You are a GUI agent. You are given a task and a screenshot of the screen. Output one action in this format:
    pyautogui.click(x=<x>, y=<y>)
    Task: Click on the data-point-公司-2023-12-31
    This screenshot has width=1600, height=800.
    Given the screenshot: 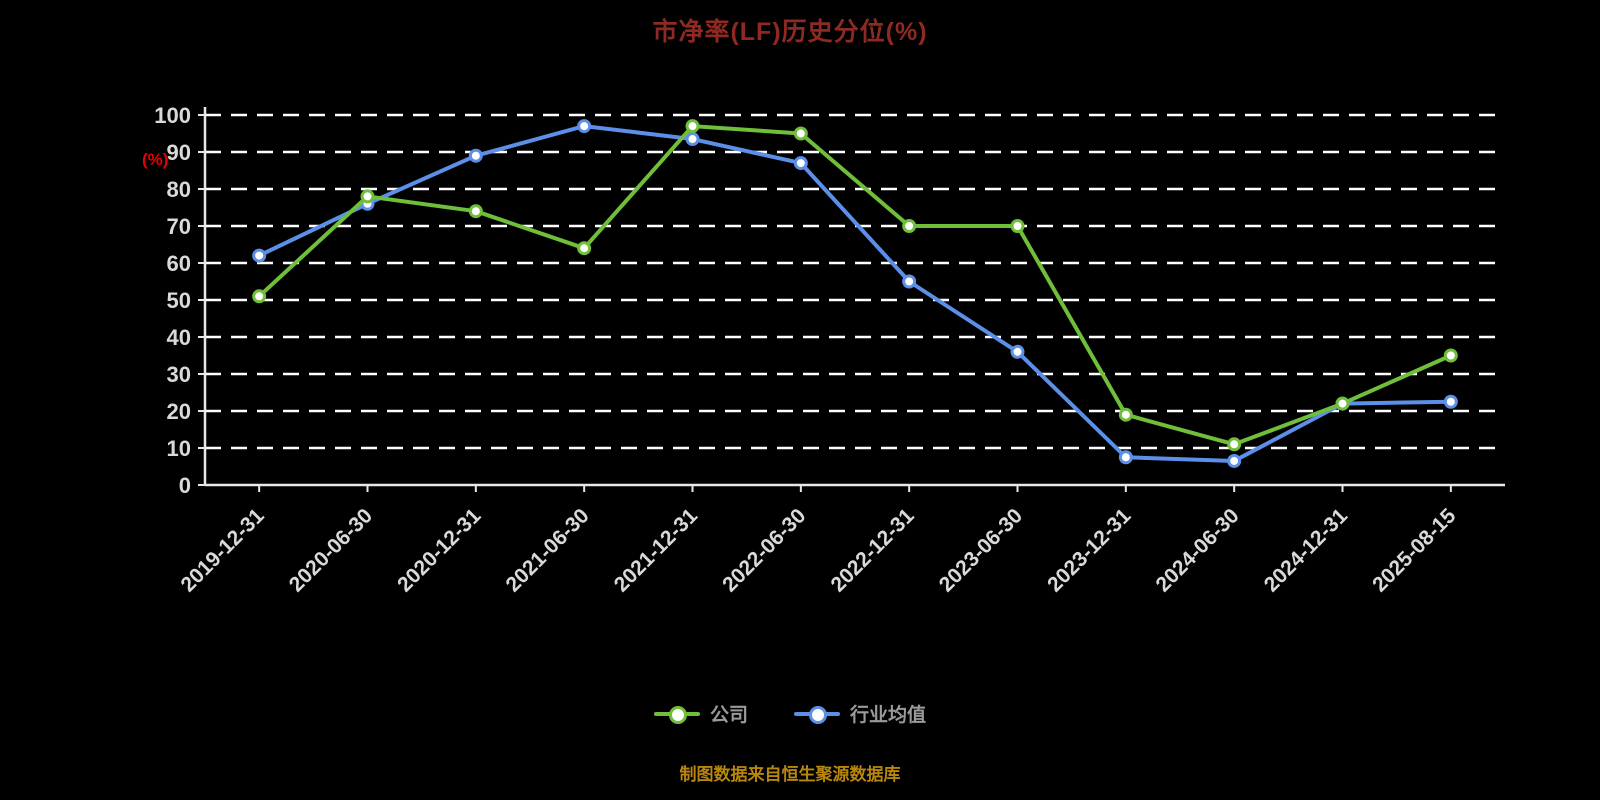 What is the action you would take?
    pyautogui.click(x=1125, y=414)
    